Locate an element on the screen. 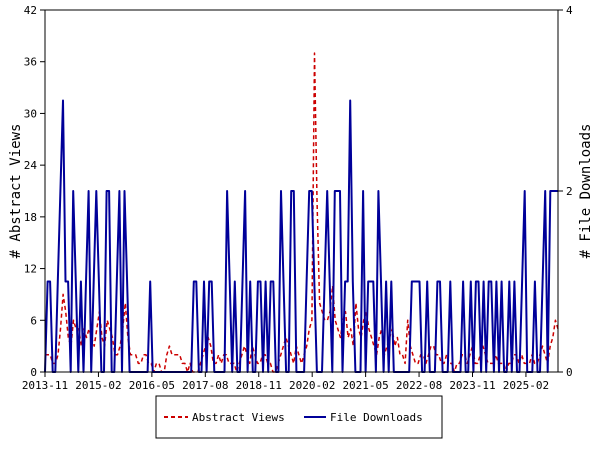 Image resolution: width=600 pixels, height=450 pixels. x-tick-label: 2016-05 is located at coordinates (152, 385).